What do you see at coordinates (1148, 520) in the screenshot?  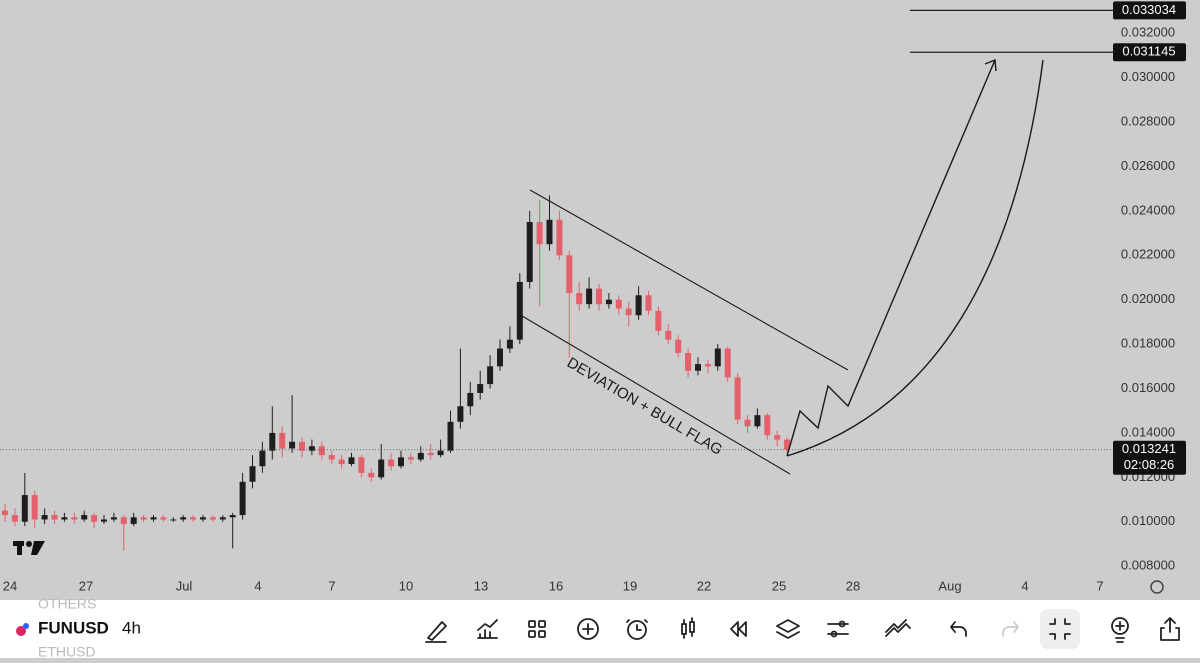 I see `y-tick-label: 0.010000` at bounding box center [1148, 520].